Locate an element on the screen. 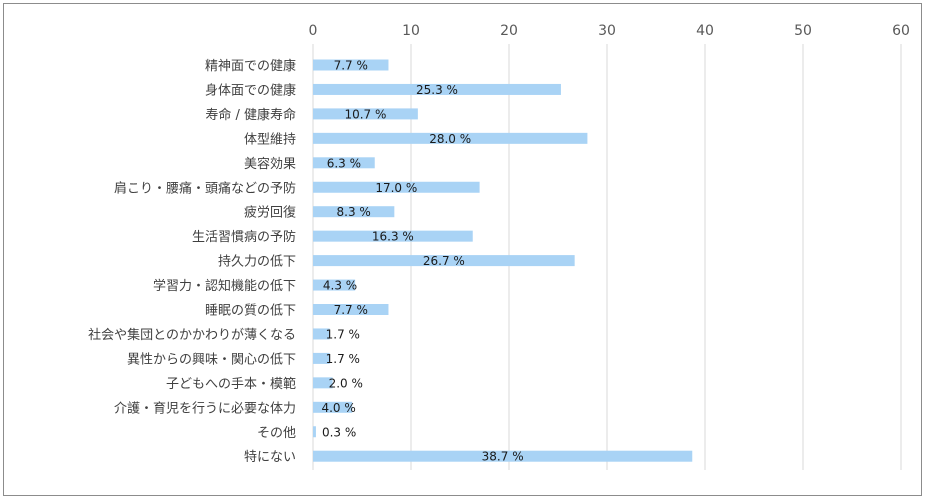  data-label: 4.3 % is located at coordinates (340, 286).